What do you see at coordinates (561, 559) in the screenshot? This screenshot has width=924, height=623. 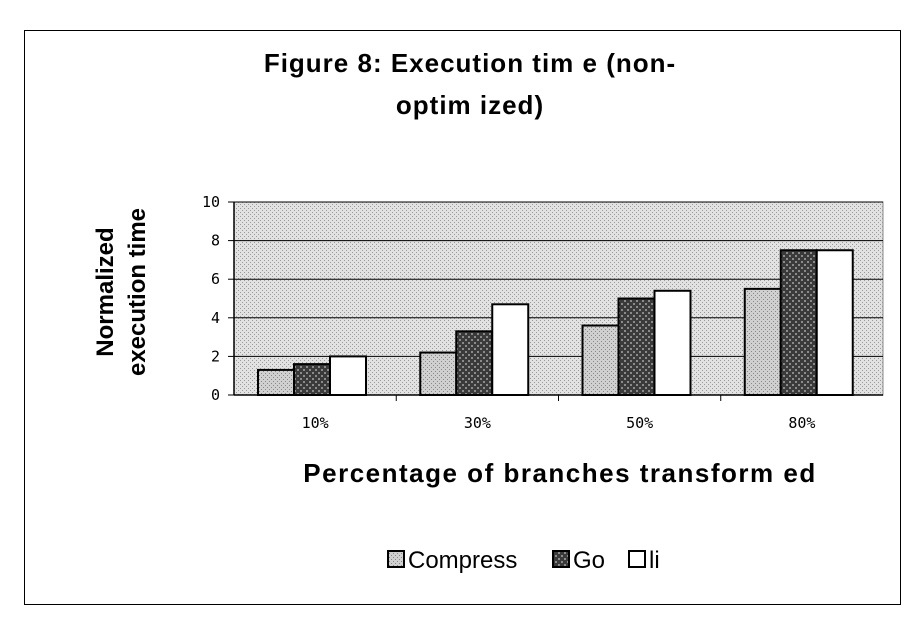 I see `legend-swatch-go` at bounding box center [561, 559].